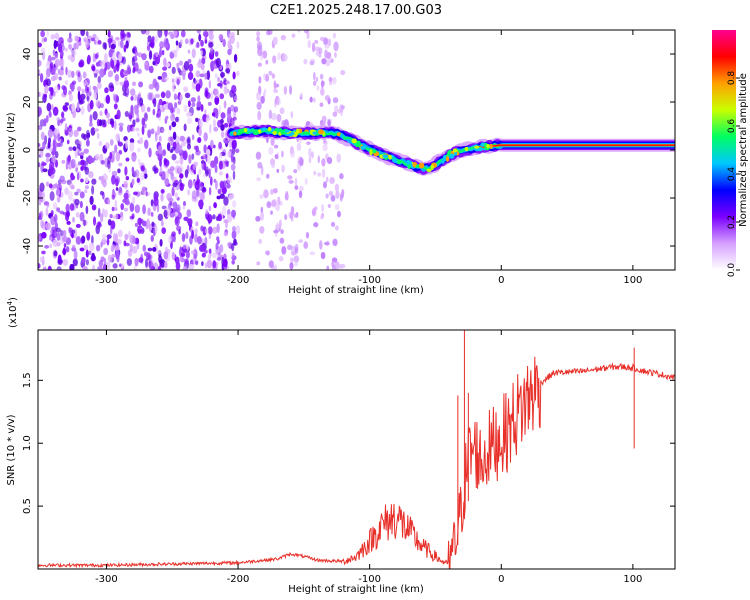 The height and width of the screenshot is (600, 750). I want to click on y-tick-label: 20, so click(27, 102).